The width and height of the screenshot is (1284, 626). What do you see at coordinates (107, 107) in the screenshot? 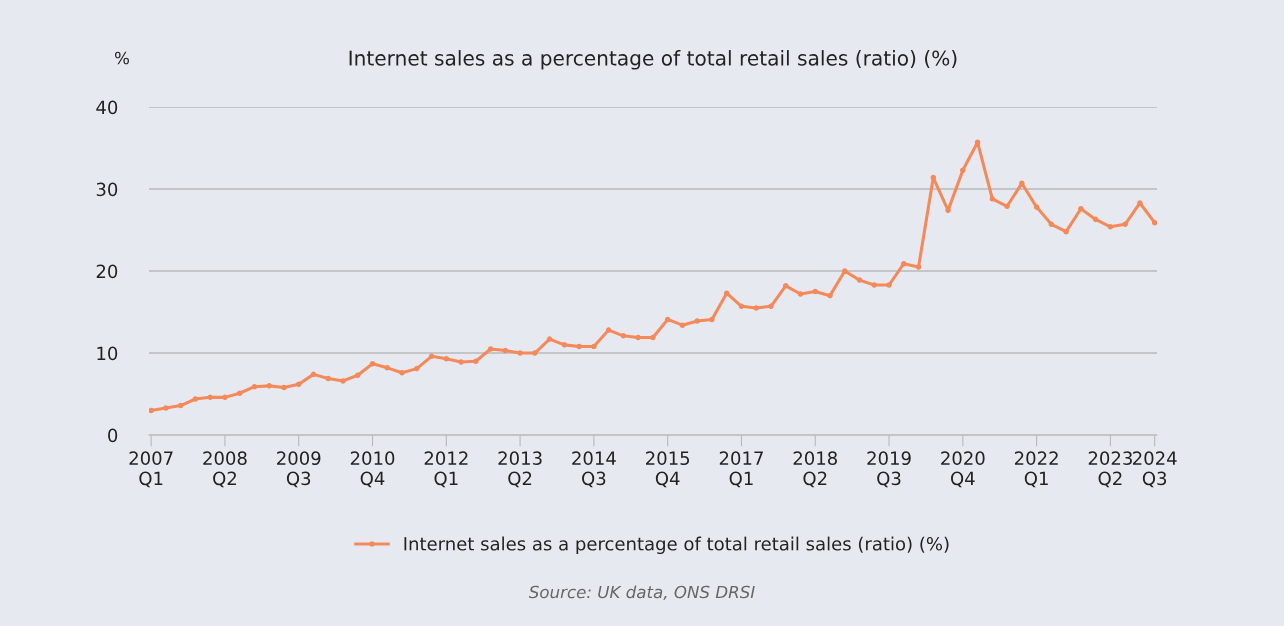
I see `y-tick-label: 40` at bounding box center [107, 107].